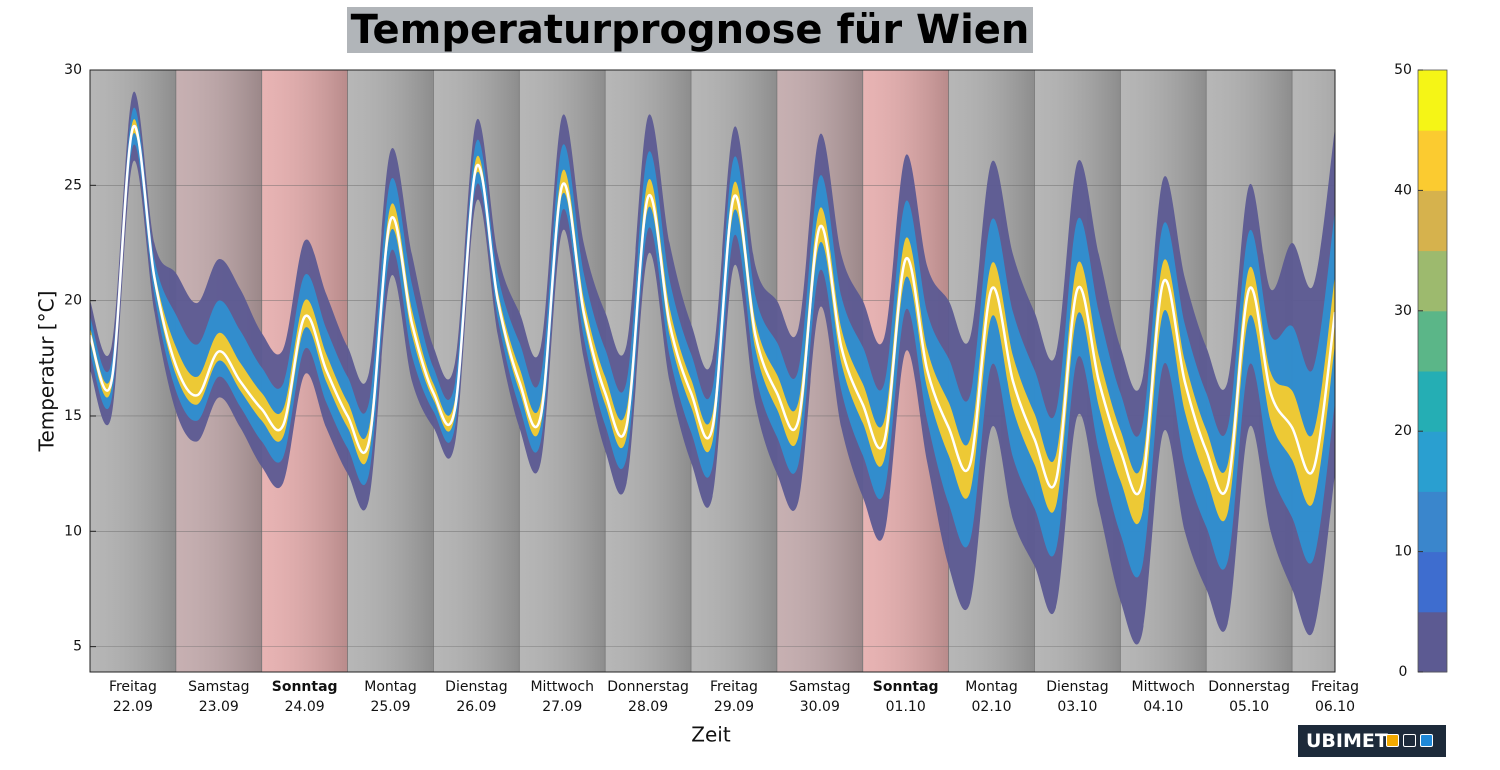 This screenshot has width=1500, height=770. Describe the element at coordinates (1163, 707) in the screenshot. I see `x-tick-label: 04.10` at that location.